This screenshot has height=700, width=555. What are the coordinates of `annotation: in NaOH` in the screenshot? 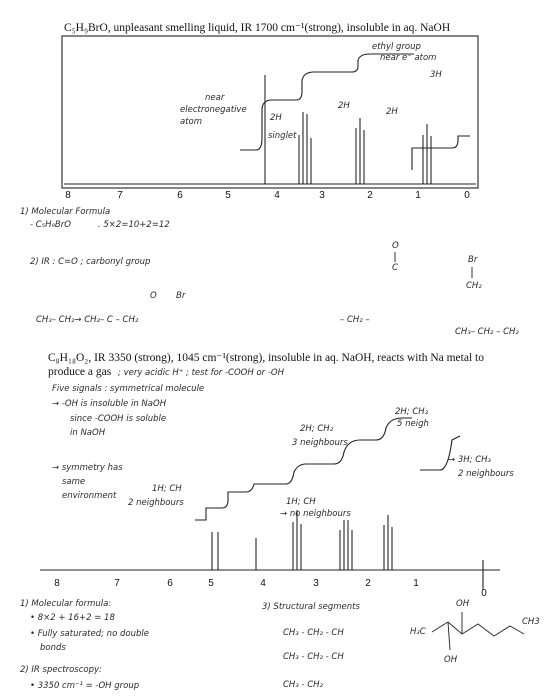 It's located at (88, 433).